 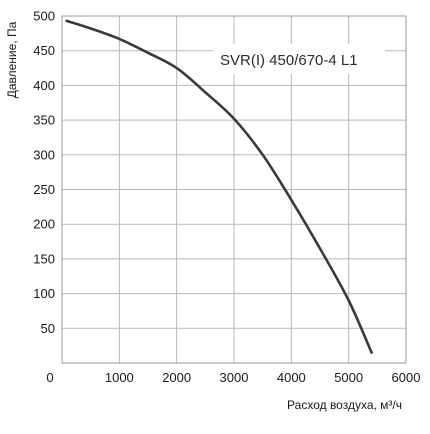 What do you see at coordinates (406, 377) in the screenshot?
I see `x-tick-label: 6000` at bounding box center [406, 377].